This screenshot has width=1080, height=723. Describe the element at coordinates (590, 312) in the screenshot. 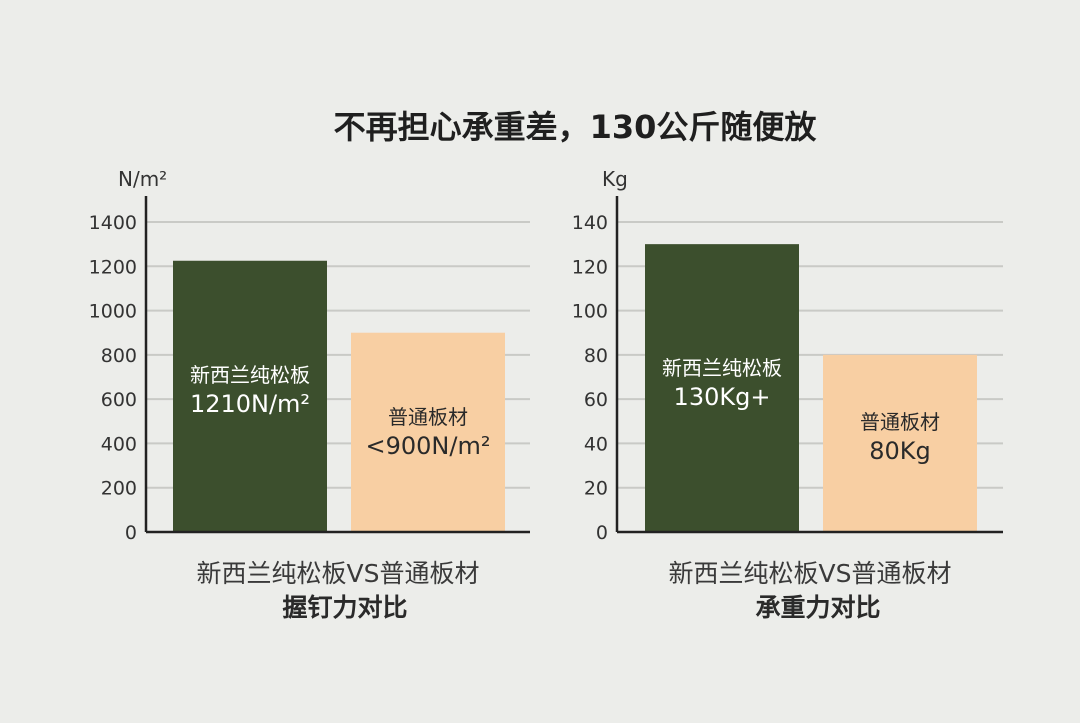

I see `y-tick-label: 100` at that location.